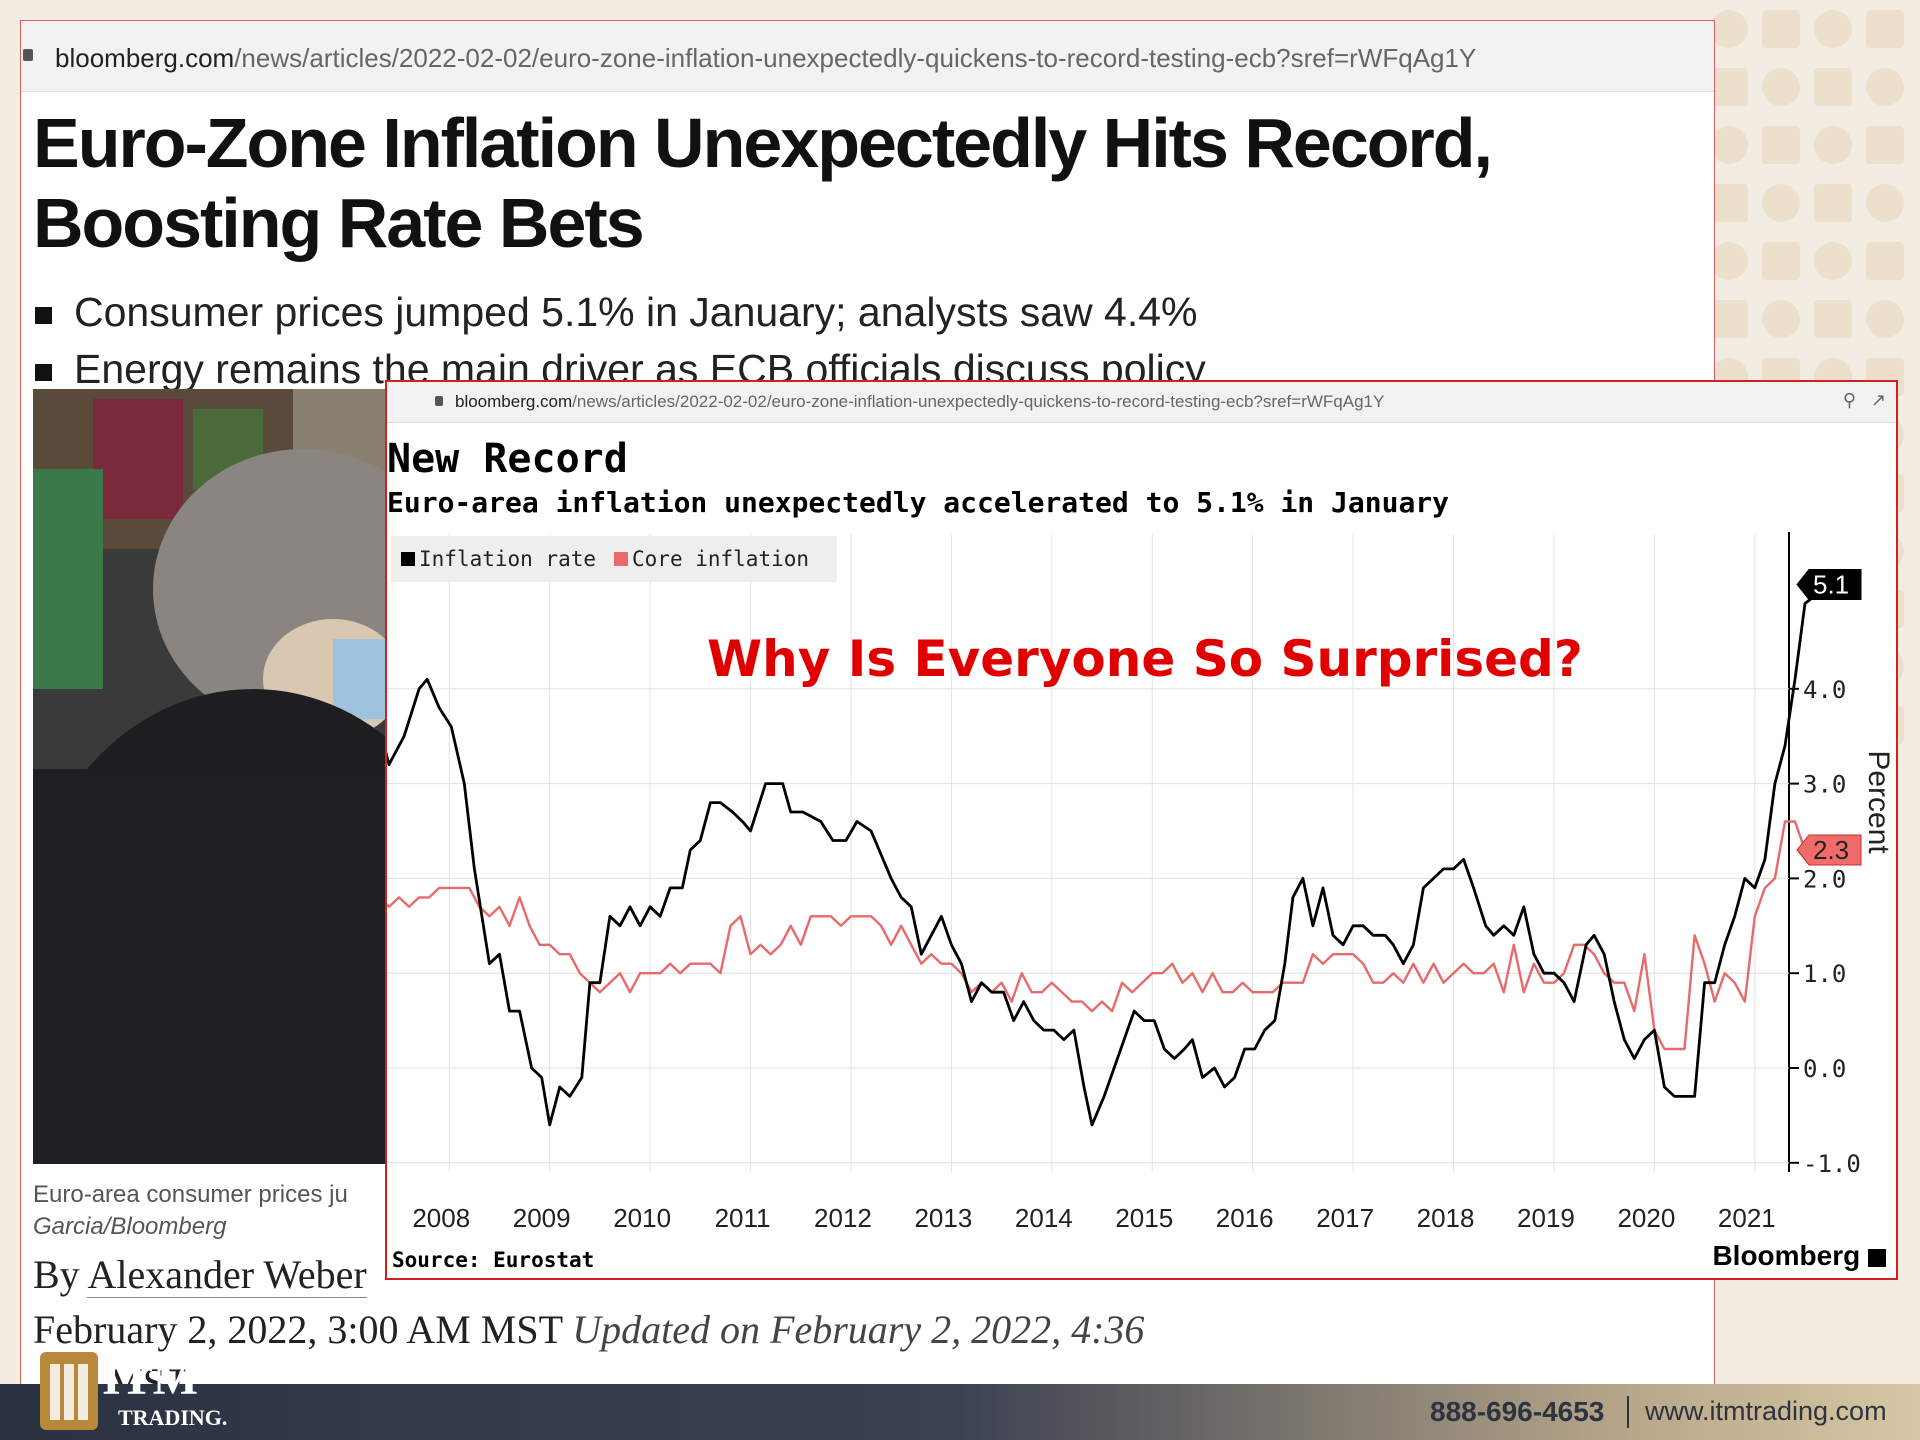 The width and height of the screenshot is (1920, 1440). What do you see at coordinates (507, 459) in the screenshot?
I see `chart-title: New Record` at bounding box center [507, 459].